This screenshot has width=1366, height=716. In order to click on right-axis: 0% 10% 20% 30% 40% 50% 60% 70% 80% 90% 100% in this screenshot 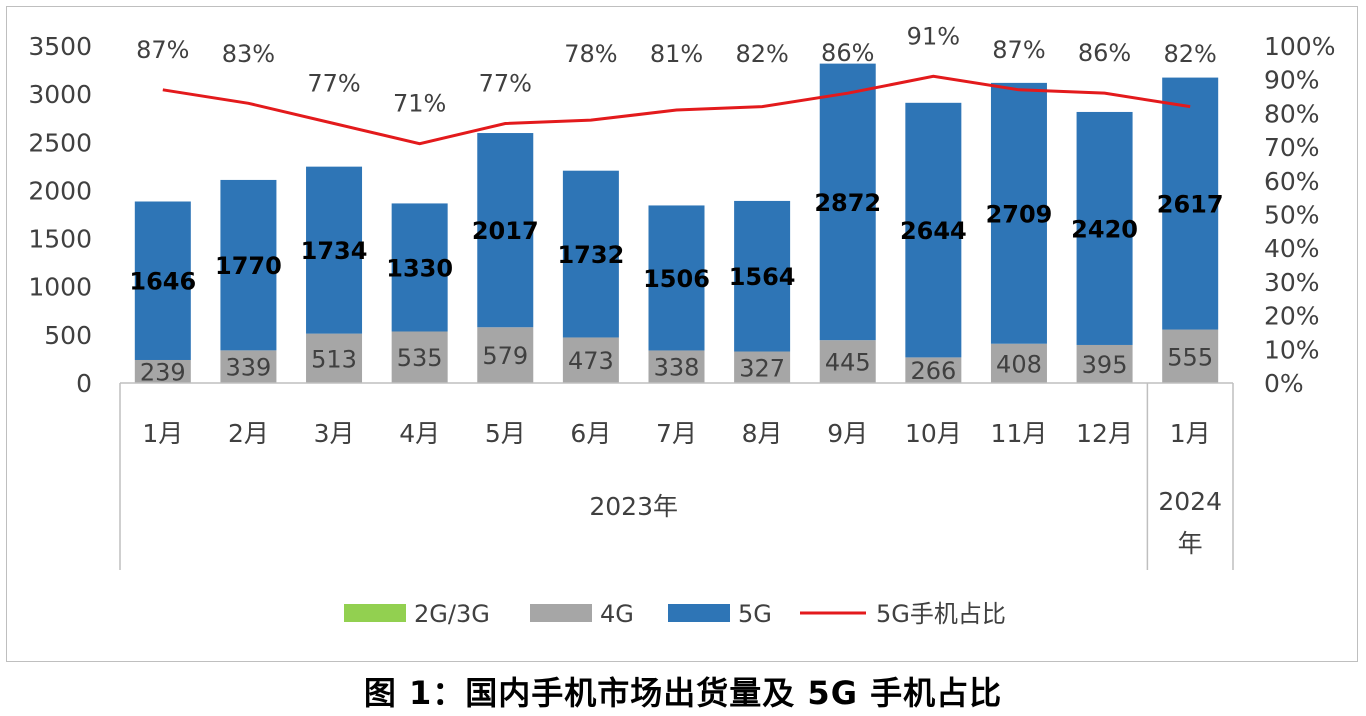, I will do `click(1299, 215)`.